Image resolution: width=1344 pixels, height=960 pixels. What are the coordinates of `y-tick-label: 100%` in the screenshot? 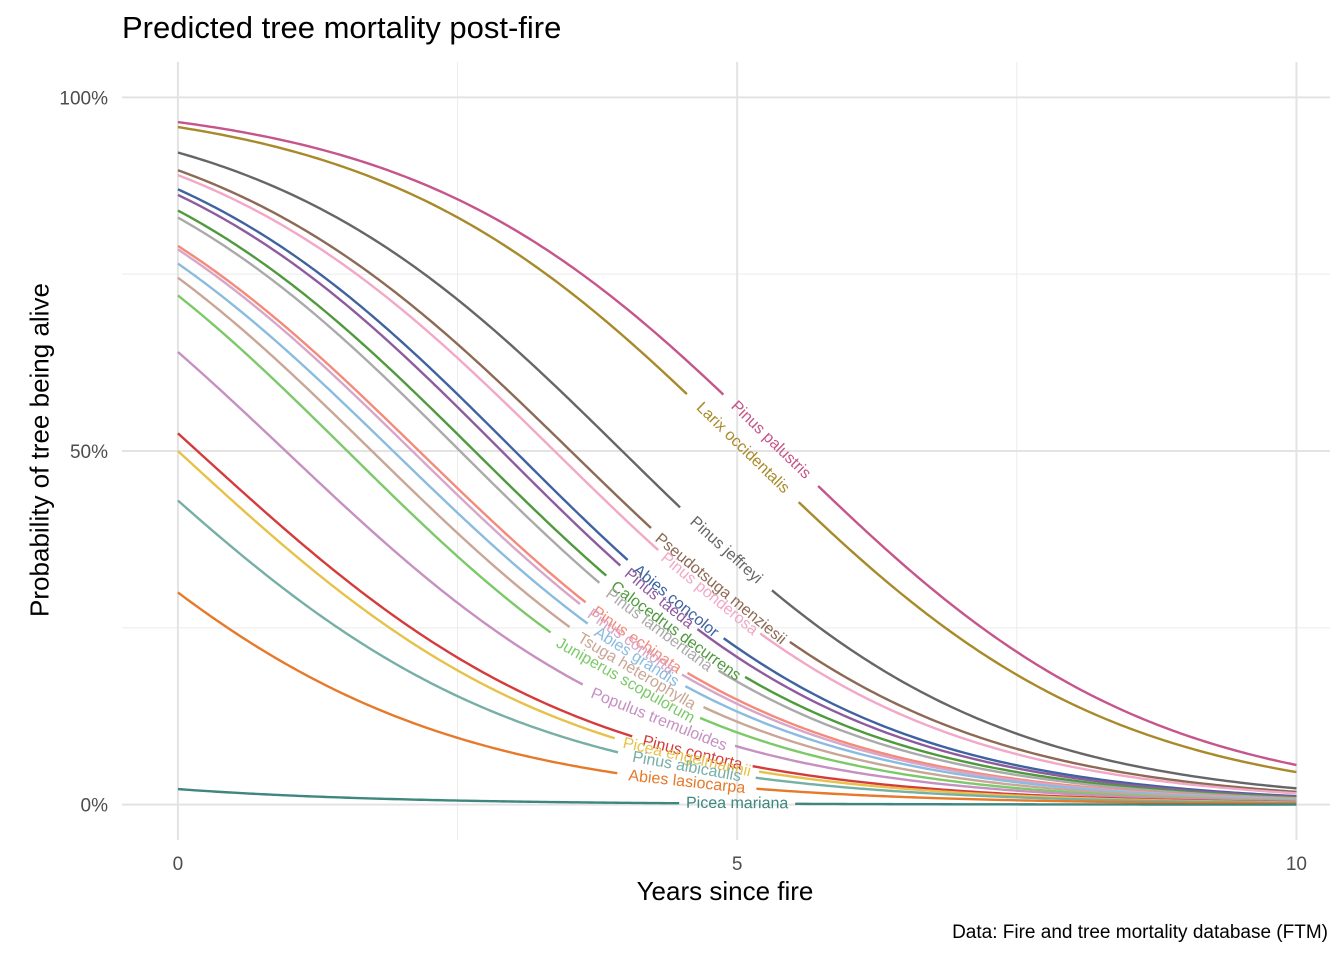 It's located at (83, 98).